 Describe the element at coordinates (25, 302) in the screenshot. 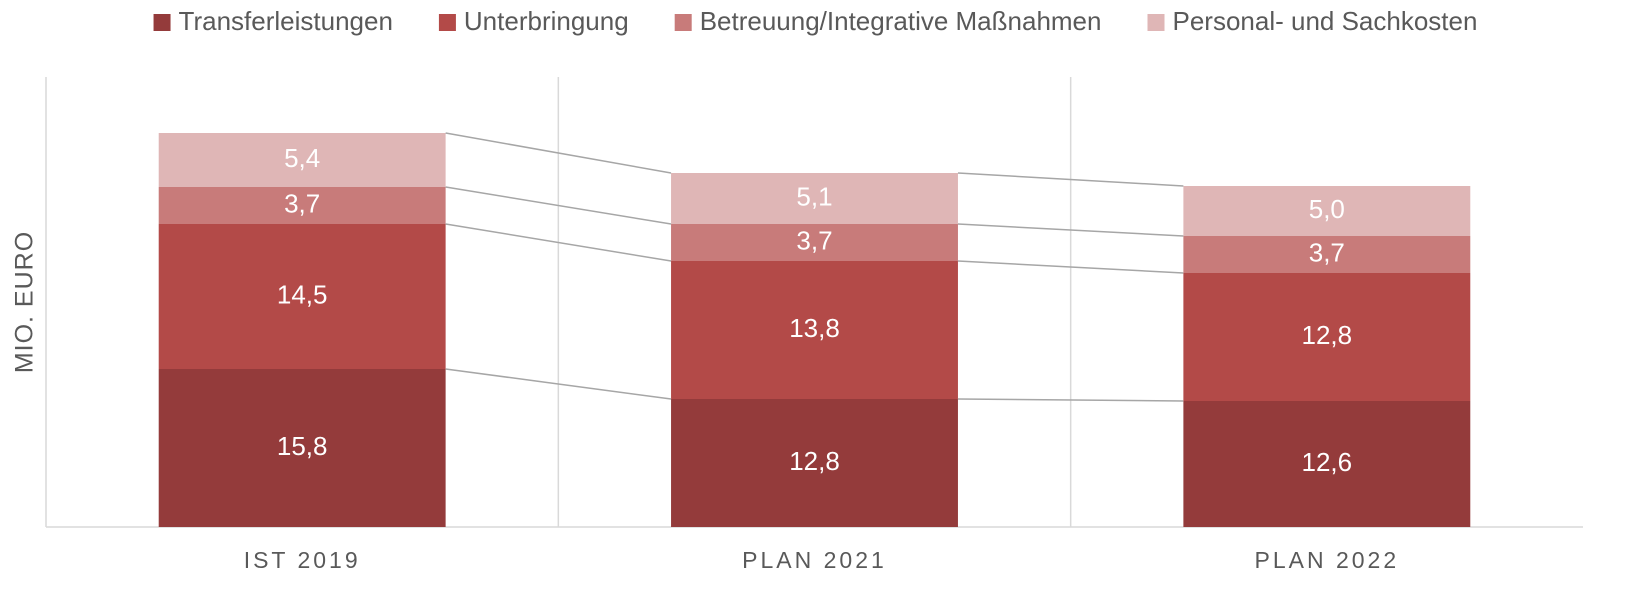

I see `y-axis-label: MIO. EURO` at that location.